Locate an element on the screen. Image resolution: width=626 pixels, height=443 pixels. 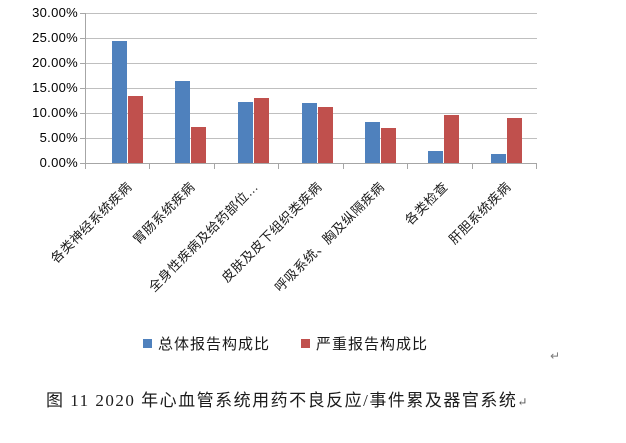
bar-total-cat5 is located at coordinates (372, 142).